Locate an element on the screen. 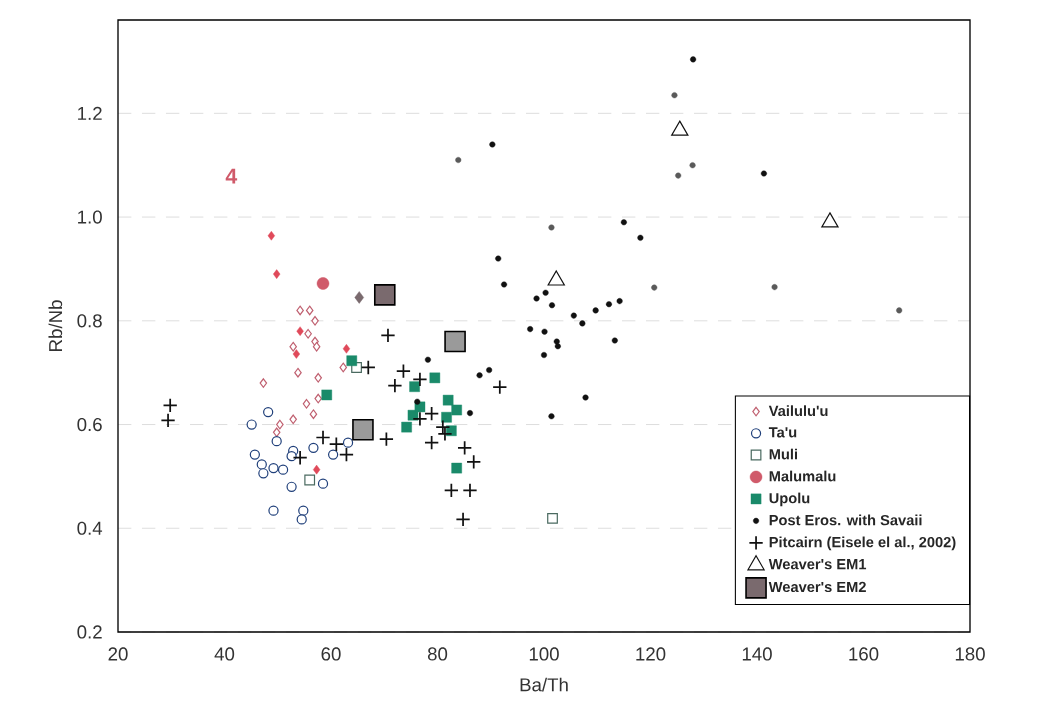 Image resolution: width=1051 pixels, height=712 pixels. y-tick-label: 0.8 is located at coordinates (89, 321).